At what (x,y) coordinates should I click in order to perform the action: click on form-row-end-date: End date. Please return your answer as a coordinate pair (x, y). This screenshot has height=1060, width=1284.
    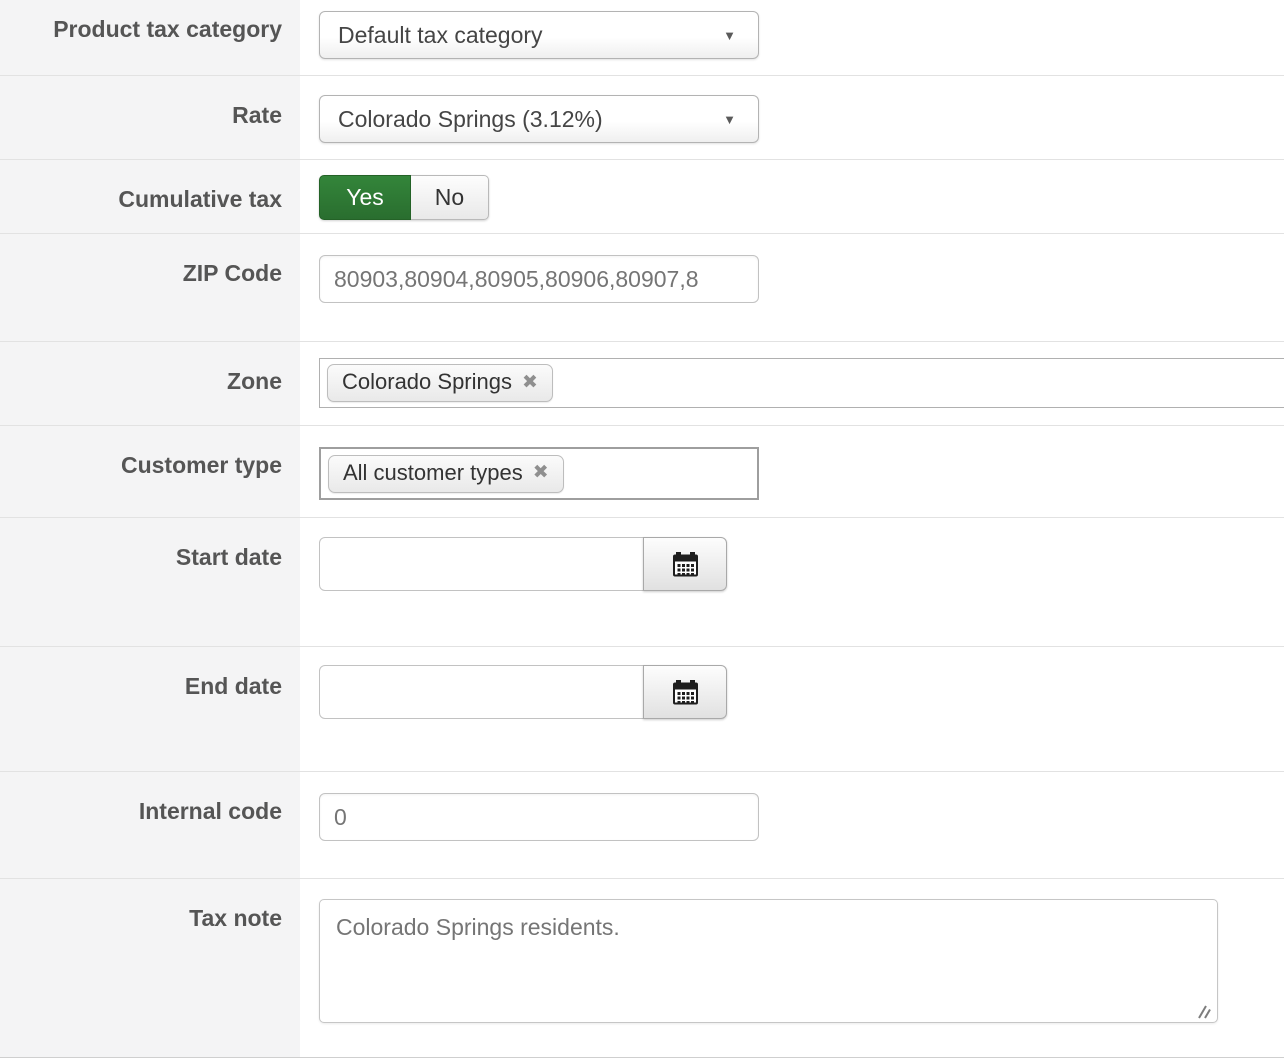
    Looking at the image, I should click on (642, 708).